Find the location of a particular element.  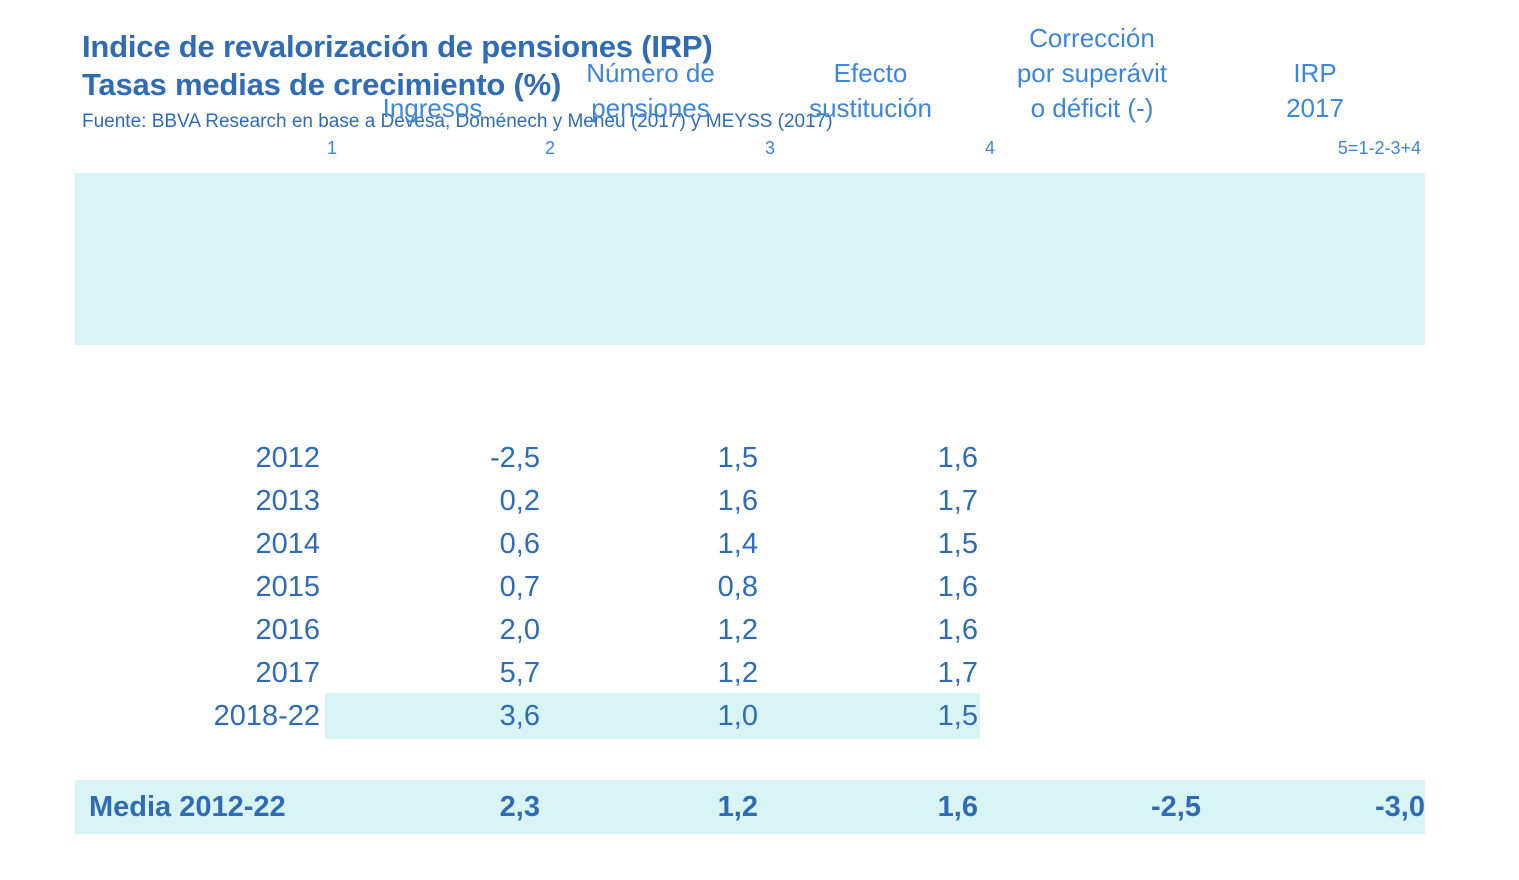

row-year: 2014 is located at coordinates (287, 544).